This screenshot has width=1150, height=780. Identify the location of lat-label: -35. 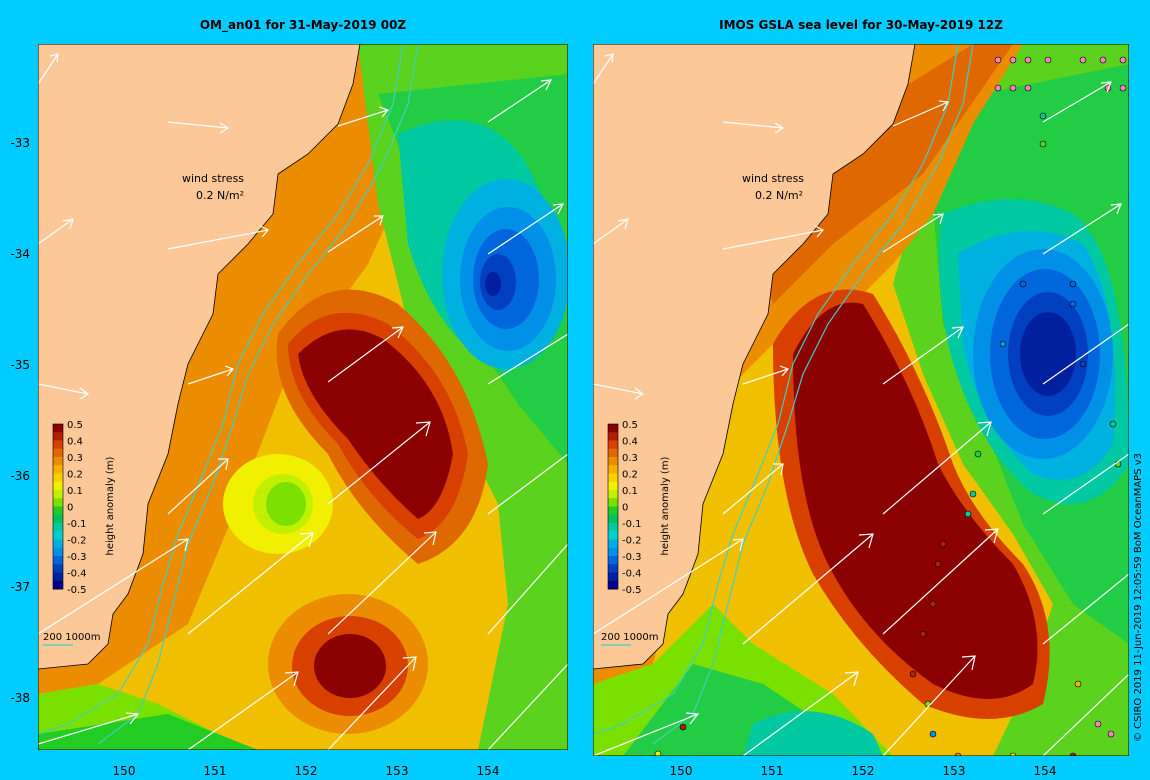
(20, 365).